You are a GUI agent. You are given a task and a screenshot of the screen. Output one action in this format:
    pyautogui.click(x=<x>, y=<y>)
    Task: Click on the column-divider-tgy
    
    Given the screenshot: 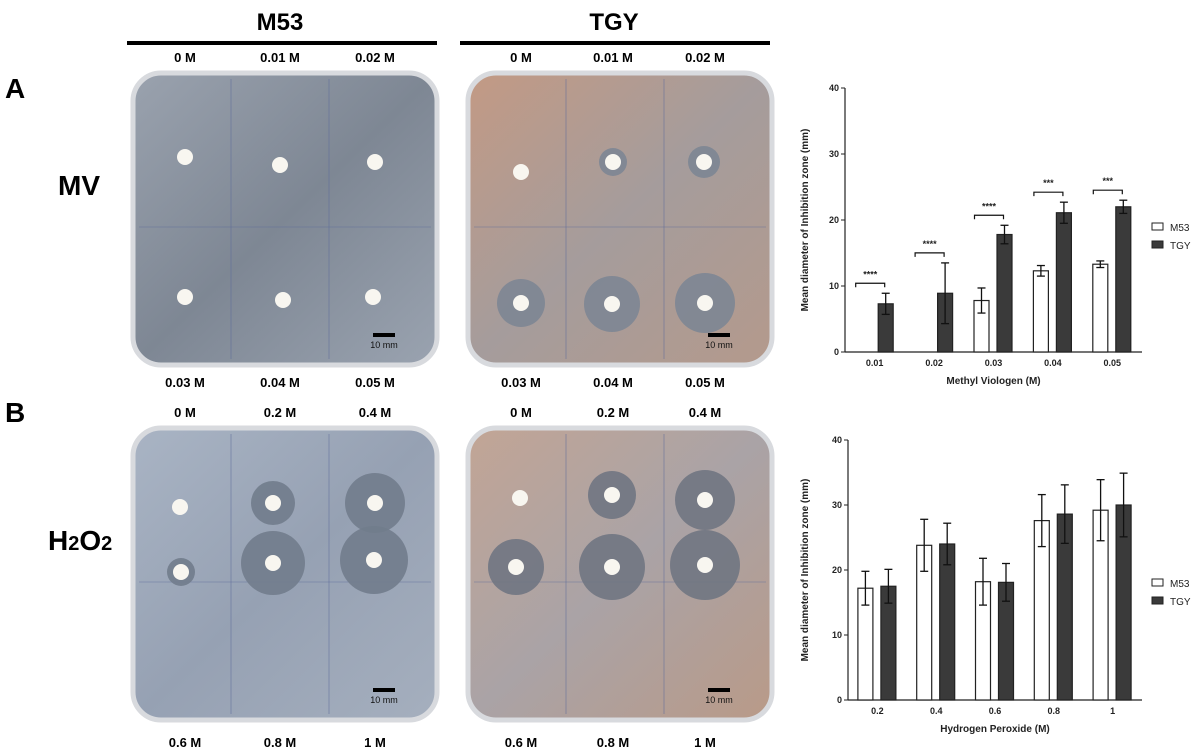 What is the action you would take?
    pyautogui.click(x=615, y=43)
    